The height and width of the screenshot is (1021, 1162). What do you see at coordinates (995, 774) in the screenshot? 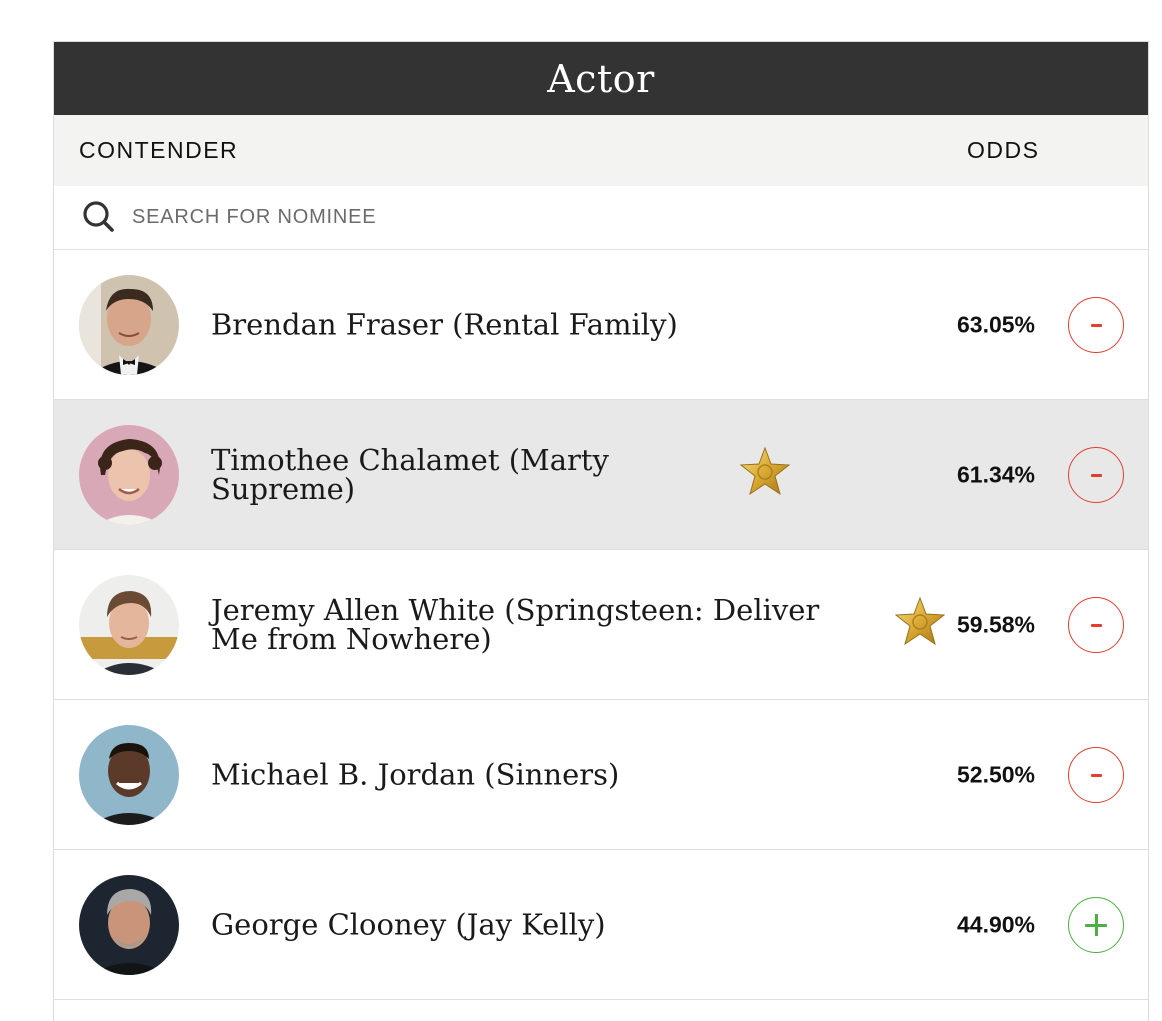
I see `odds-value: 52.50%` at bounding box center [995, 774].